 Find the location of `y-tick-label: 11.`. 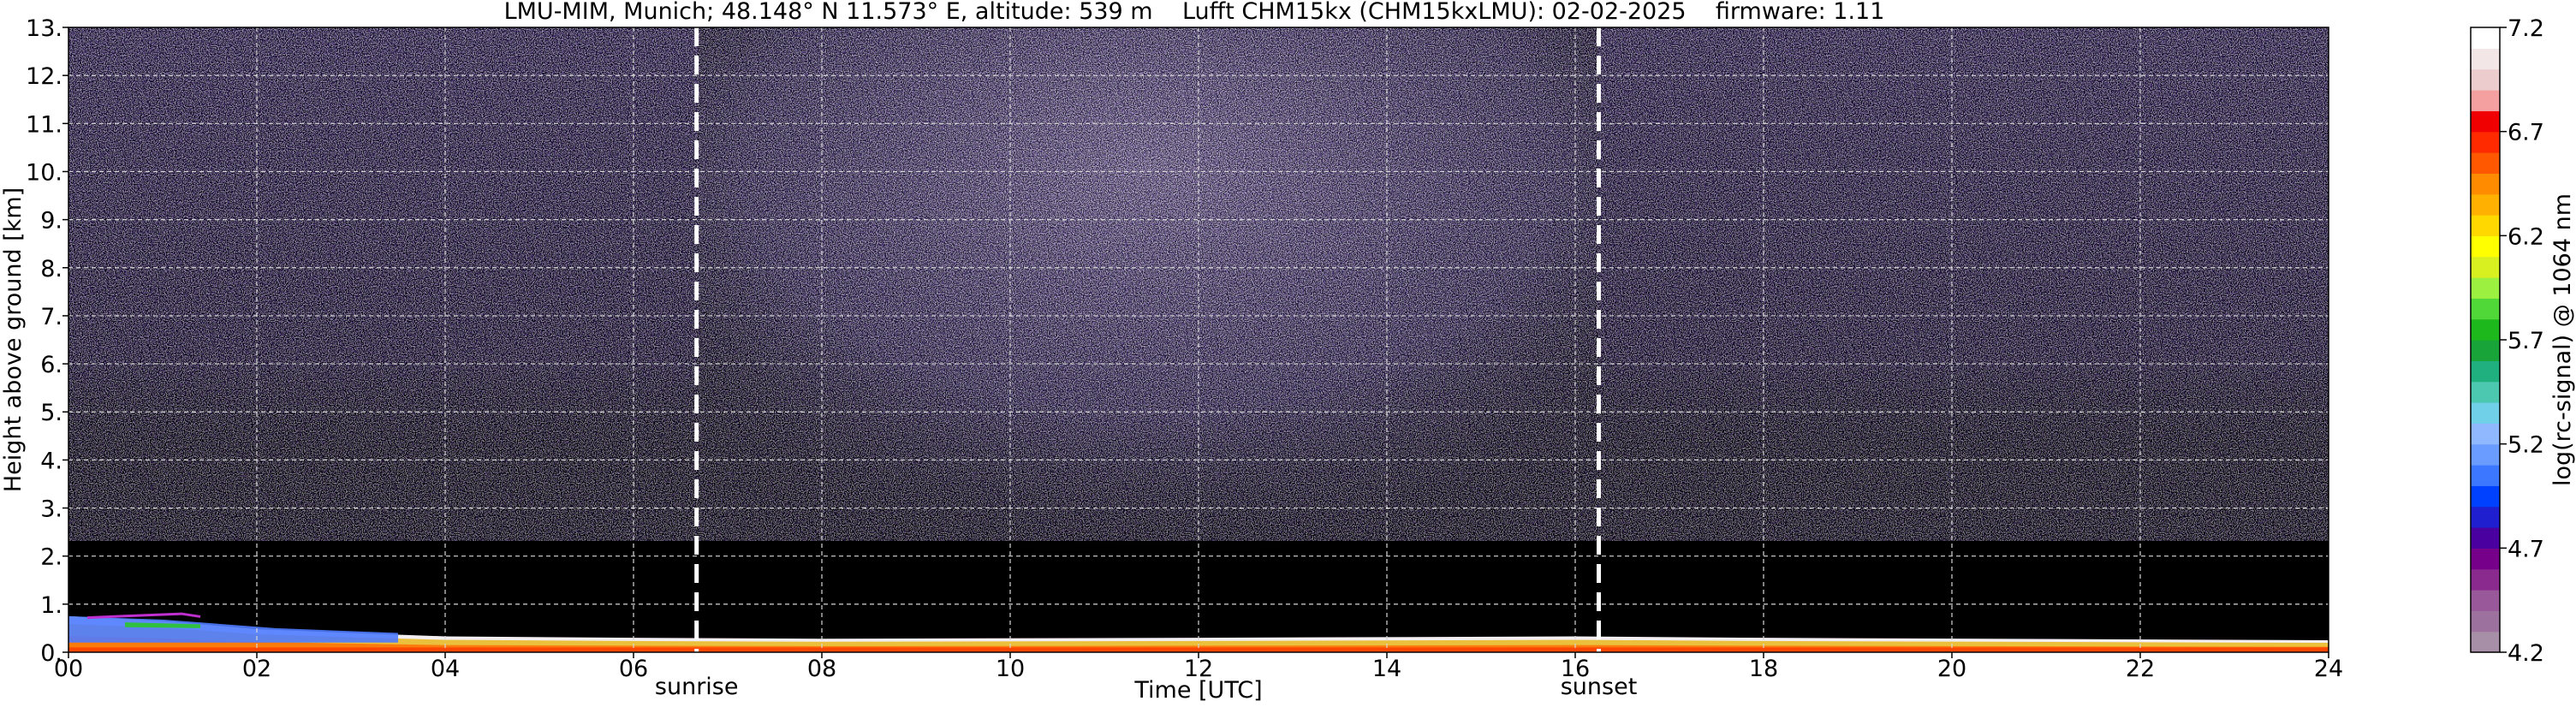

y-tick-label: 11. is located at coordinates (44, 124).